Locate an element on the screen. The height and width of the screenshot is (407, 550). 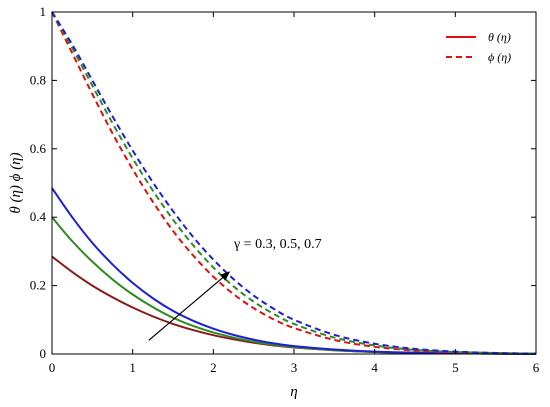
x-tick-label-2: 2 is located at coordinates (213, 367).